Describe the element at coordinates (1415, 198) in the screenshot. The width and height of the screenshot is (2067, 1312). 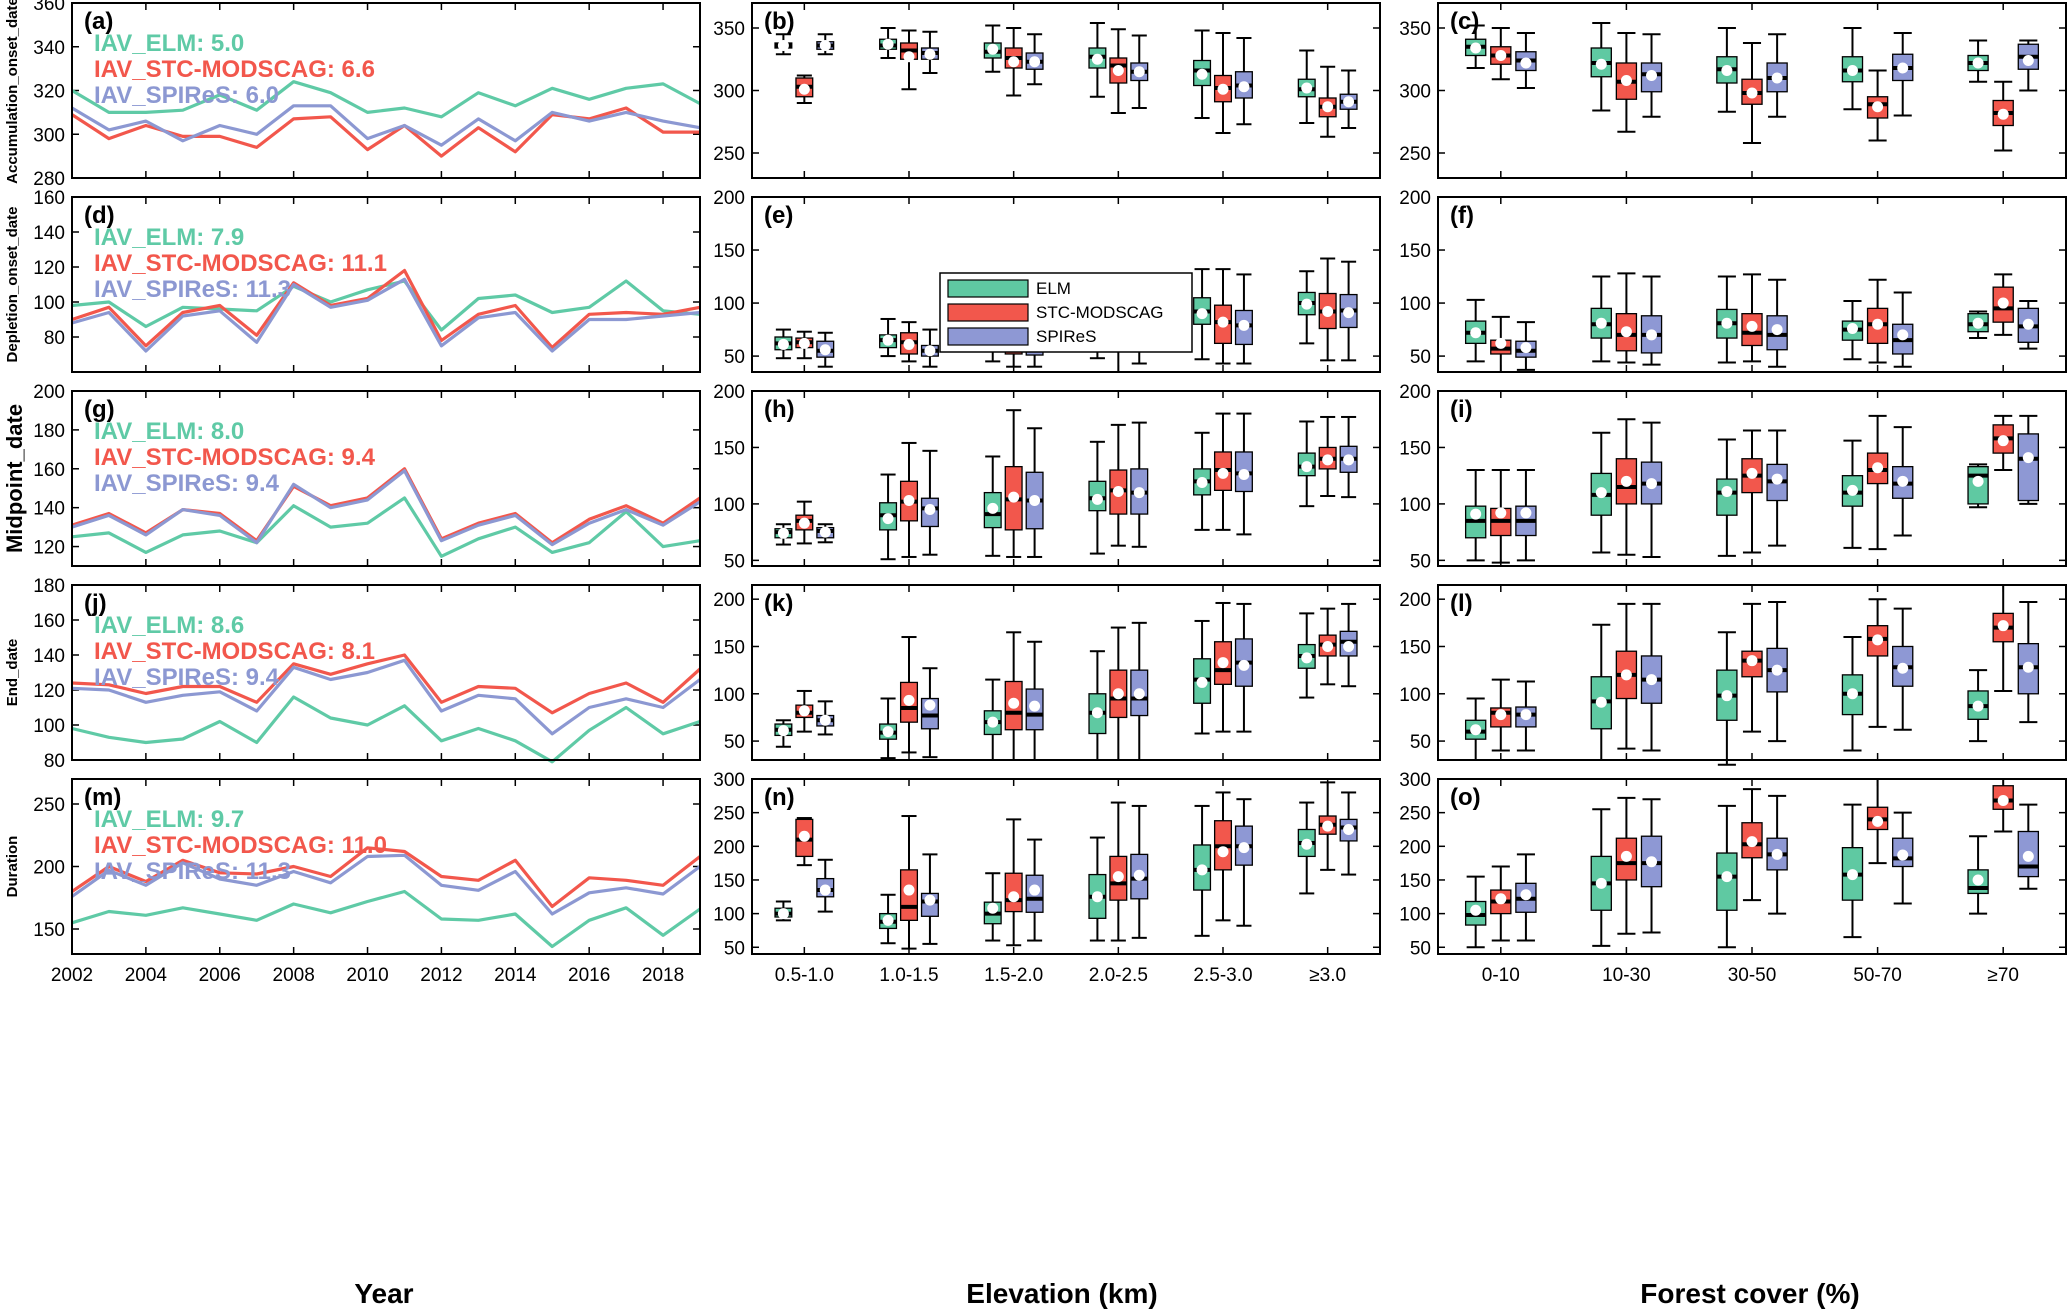
I see `panel-f-ytick-label: 200` at that location.